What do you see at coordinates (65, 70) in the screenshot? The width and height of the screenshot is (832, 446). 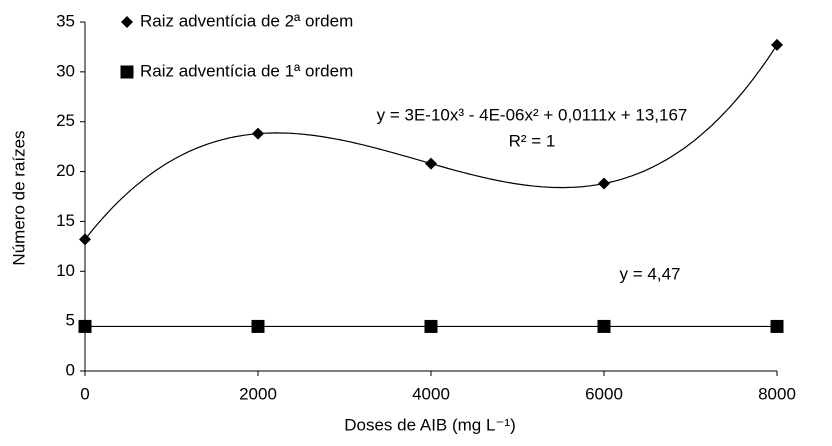 I see `y-tick-label: 30` at bounding box center [65, 70].